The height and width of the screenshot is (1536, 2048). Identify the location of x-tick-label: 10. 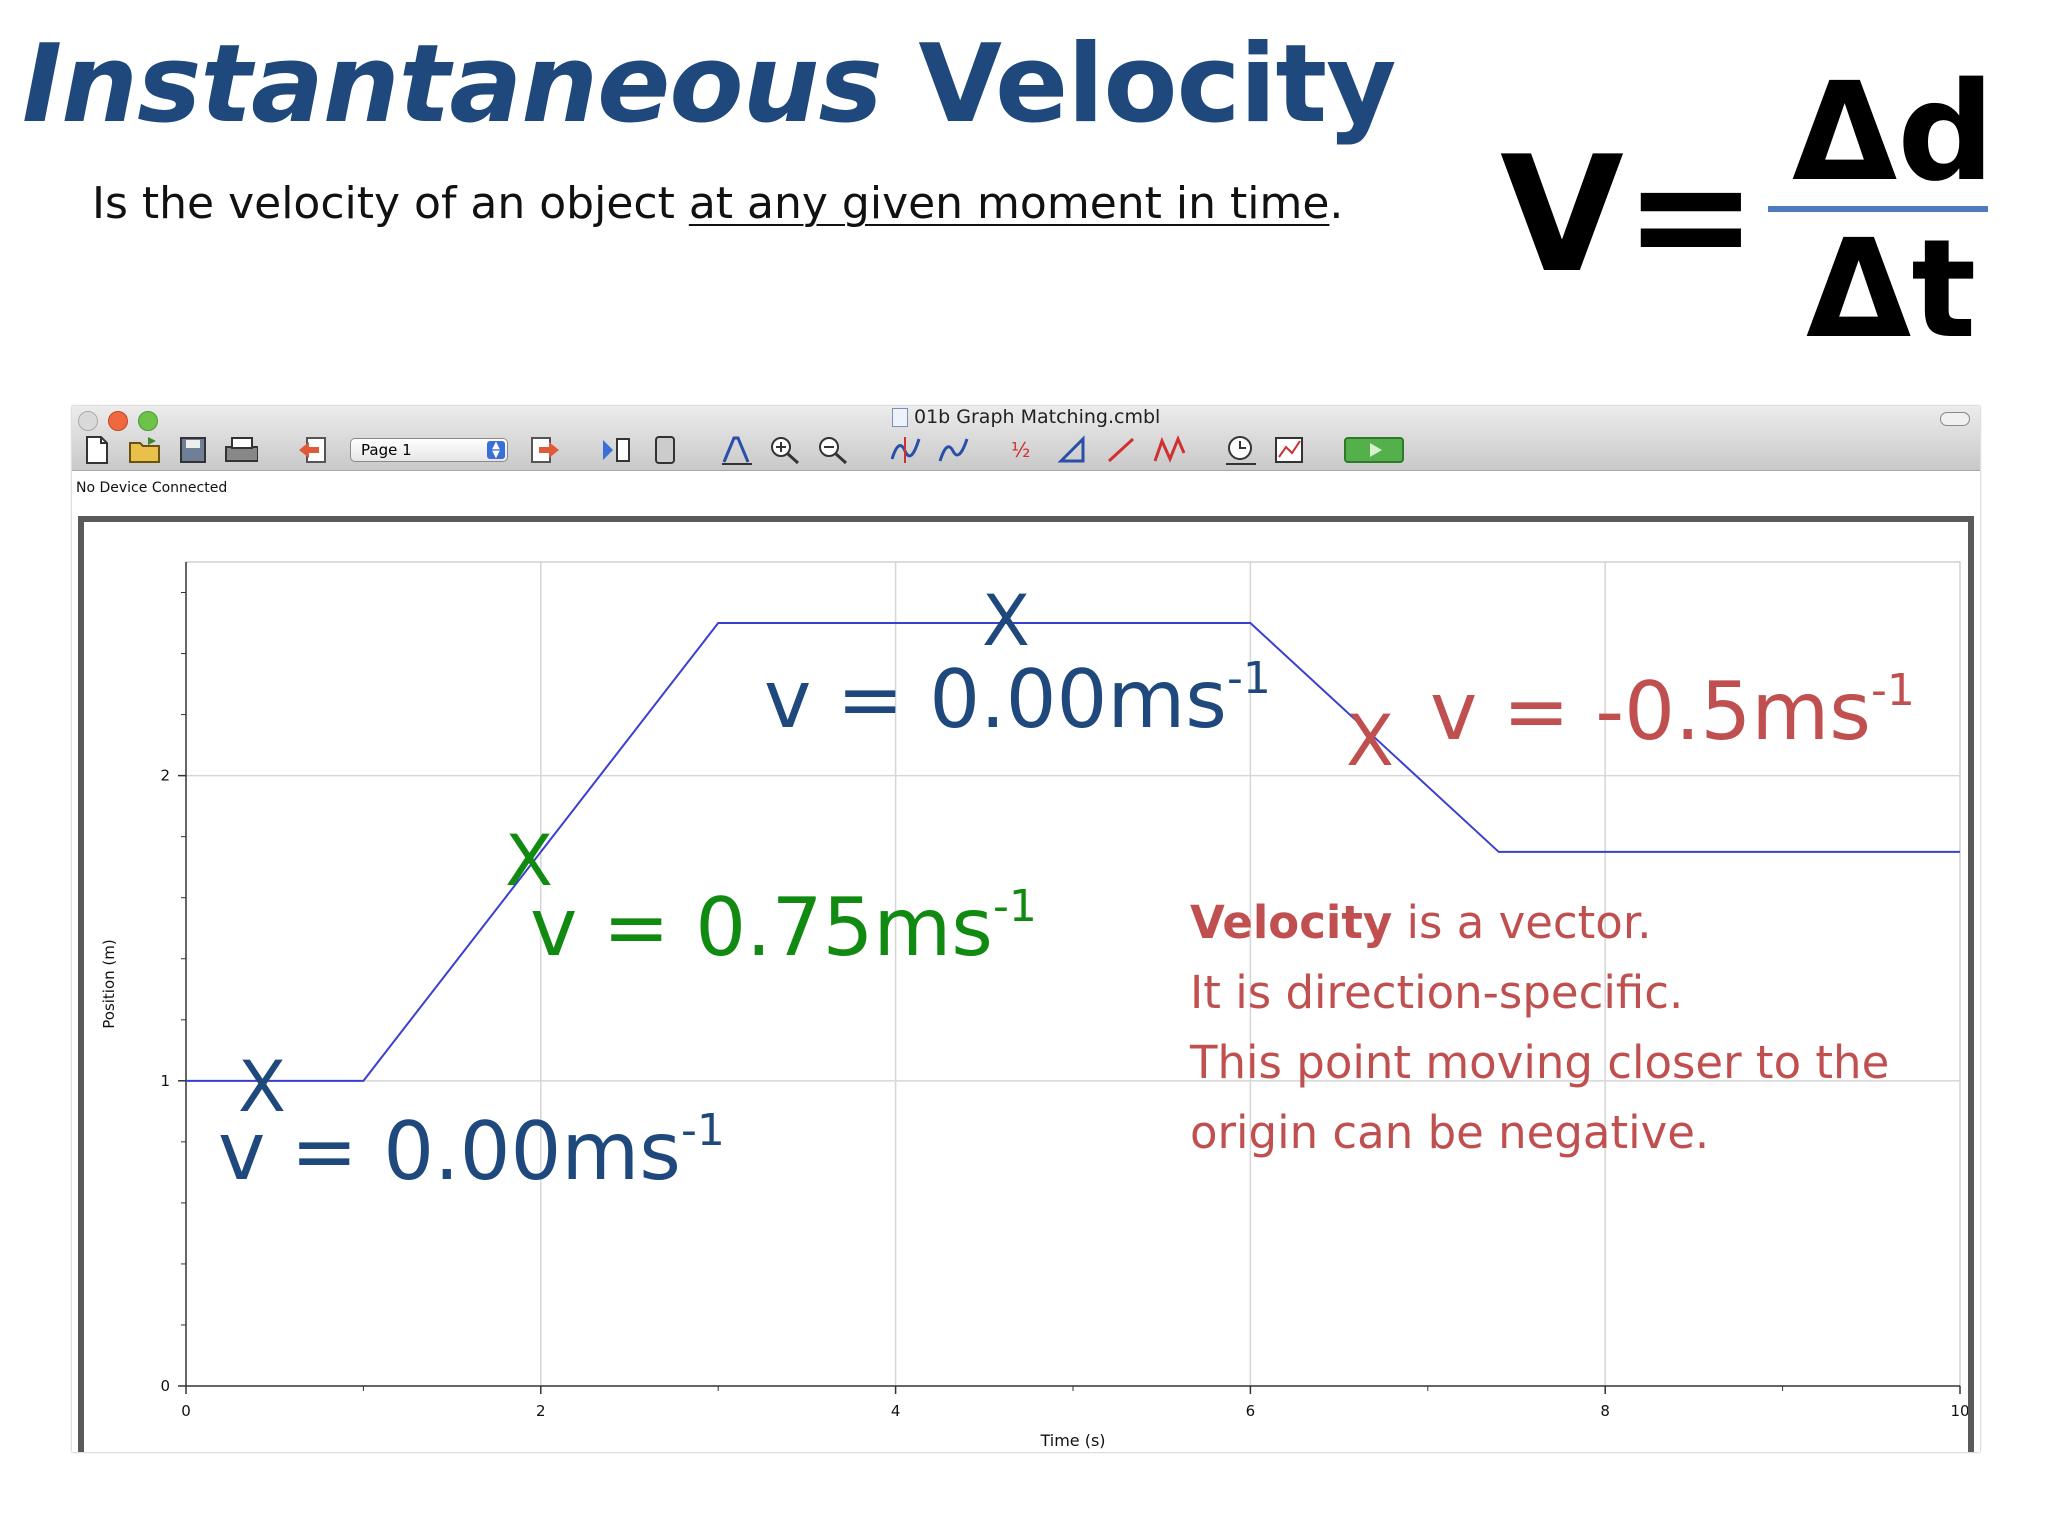
(1959, 1411).